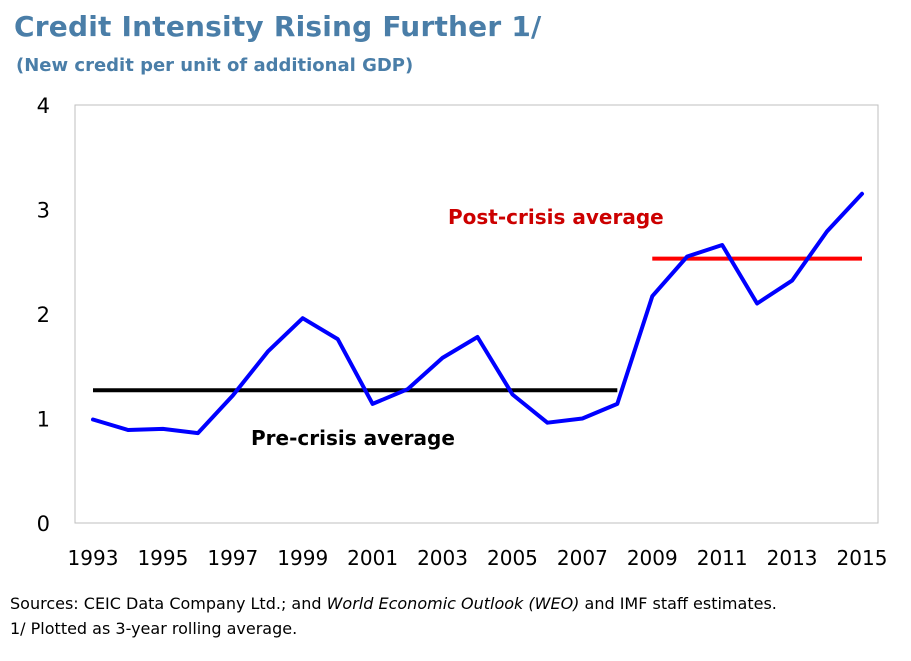 This screenshot has width=911, height=661. Describe the element at coordinates (792, 558) in the screenshot. I see `x-tick-label: 2013` at that location.